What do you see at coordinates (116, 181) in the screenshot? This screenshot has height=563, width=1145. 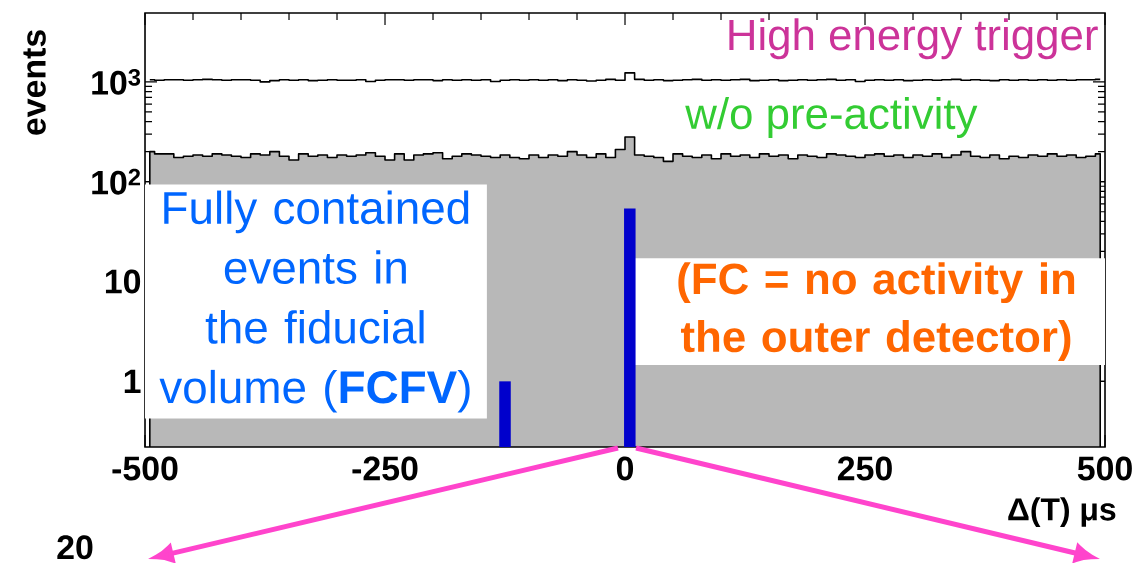 I see `y-tick-label: 10$^{2}$` at bounding box center [116, 181].